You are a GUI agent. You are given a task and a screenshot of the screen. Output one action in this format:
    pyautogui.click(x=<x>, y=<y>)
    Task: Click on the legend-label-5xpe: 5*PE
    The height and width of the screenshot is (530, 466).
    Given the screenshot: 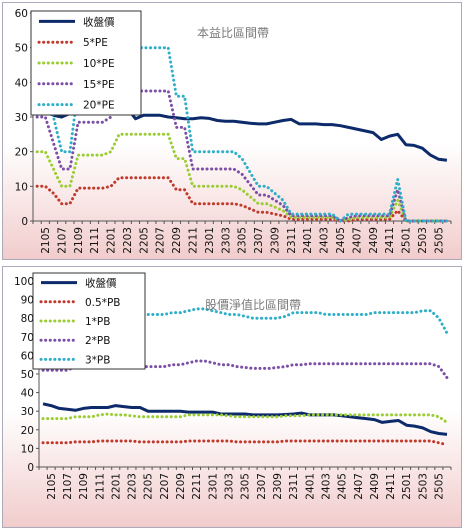 What is the action you would take?
    pyautogui.click(x=95, y=43)
    